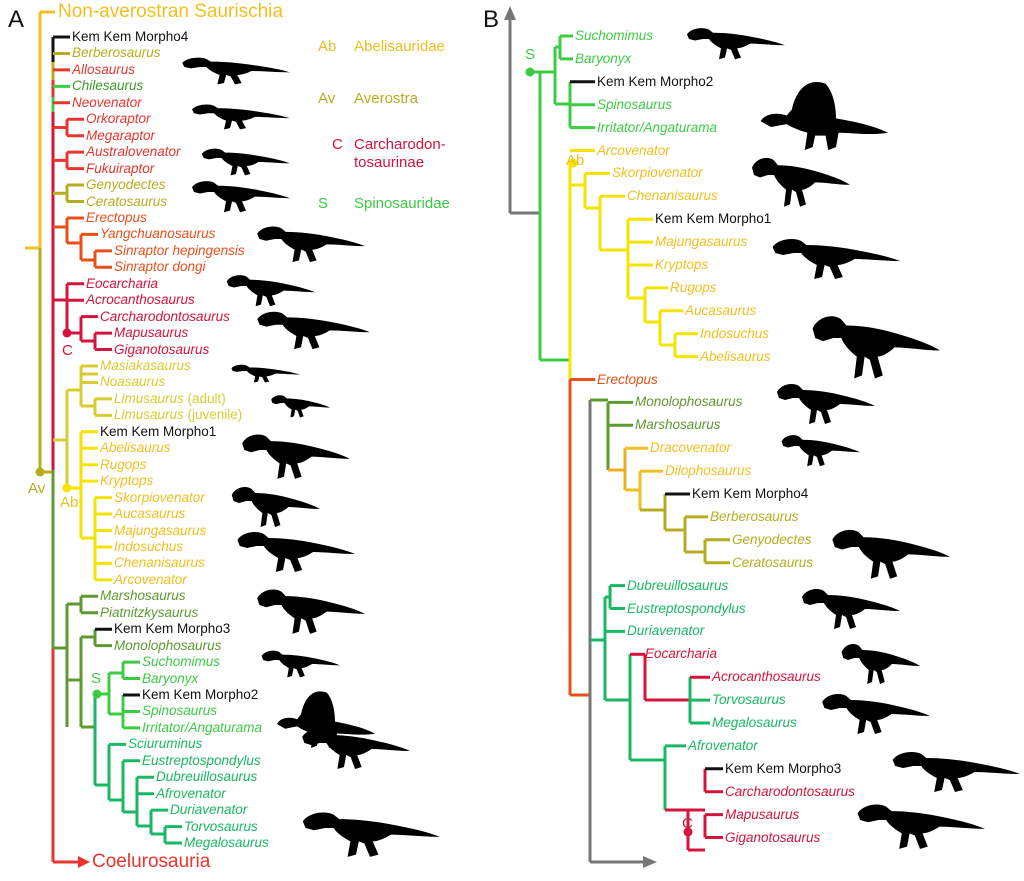 This screenshot has width=1024, height=881. What do you see at coordinates (773, 837) in the screenshot?
I see `taxon-name: Giganotosaurus` at bounding box center [773, 837].